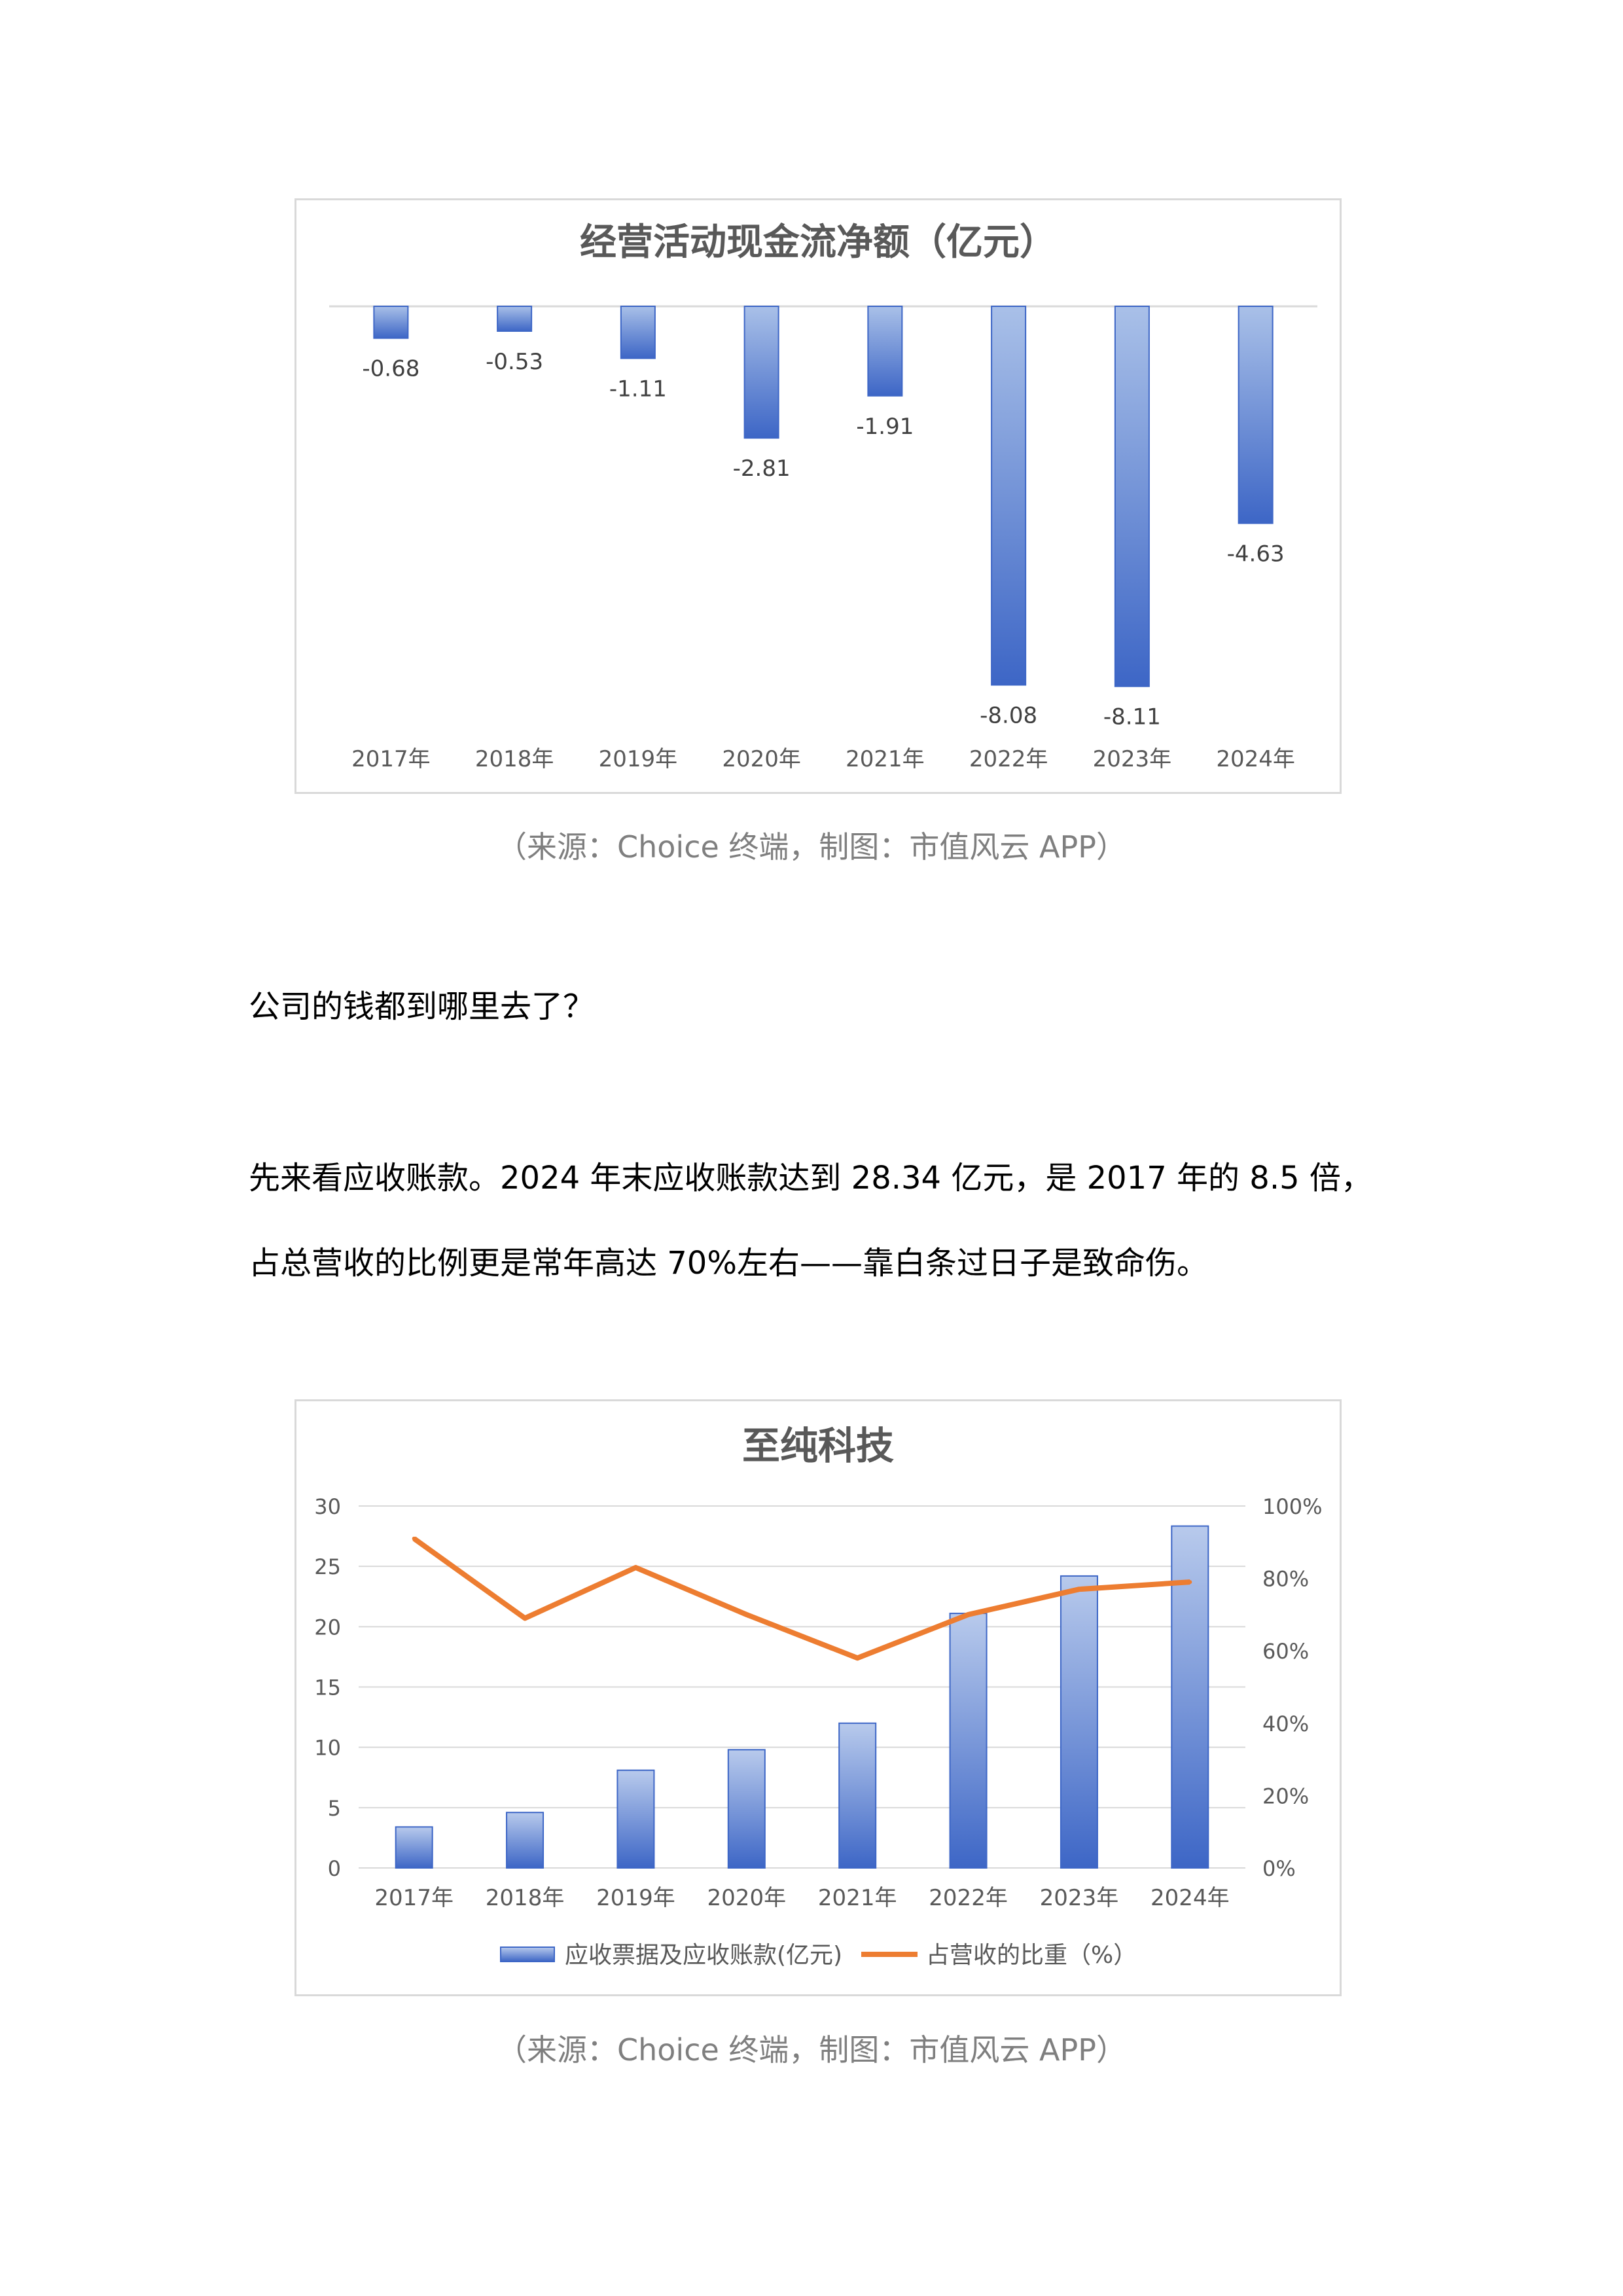 This screenshot has width=1623, height=2296. Describe the element at coordinates (422, 1006) in the screenshot. I see `question-paragraph: 公司的钱都到哪里去了？` at that location.